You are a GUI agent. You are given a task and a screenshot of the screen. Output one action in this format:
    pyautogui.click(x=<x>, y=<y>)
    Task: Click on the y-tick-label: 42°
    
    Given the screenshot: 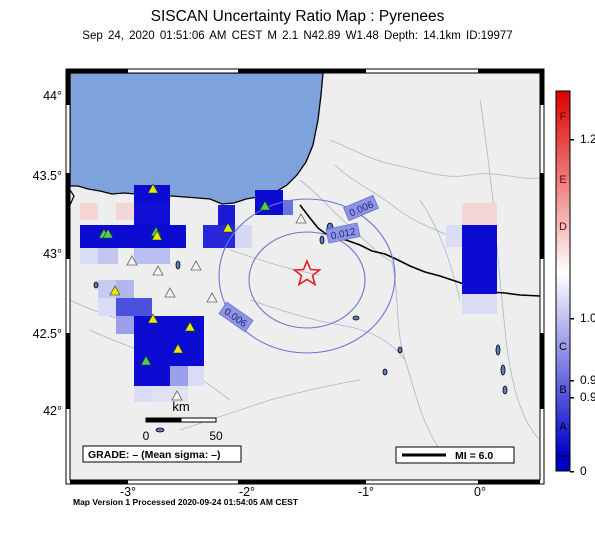 What is the action you would take?
    pyautogui.click(x=52, y=411)
    